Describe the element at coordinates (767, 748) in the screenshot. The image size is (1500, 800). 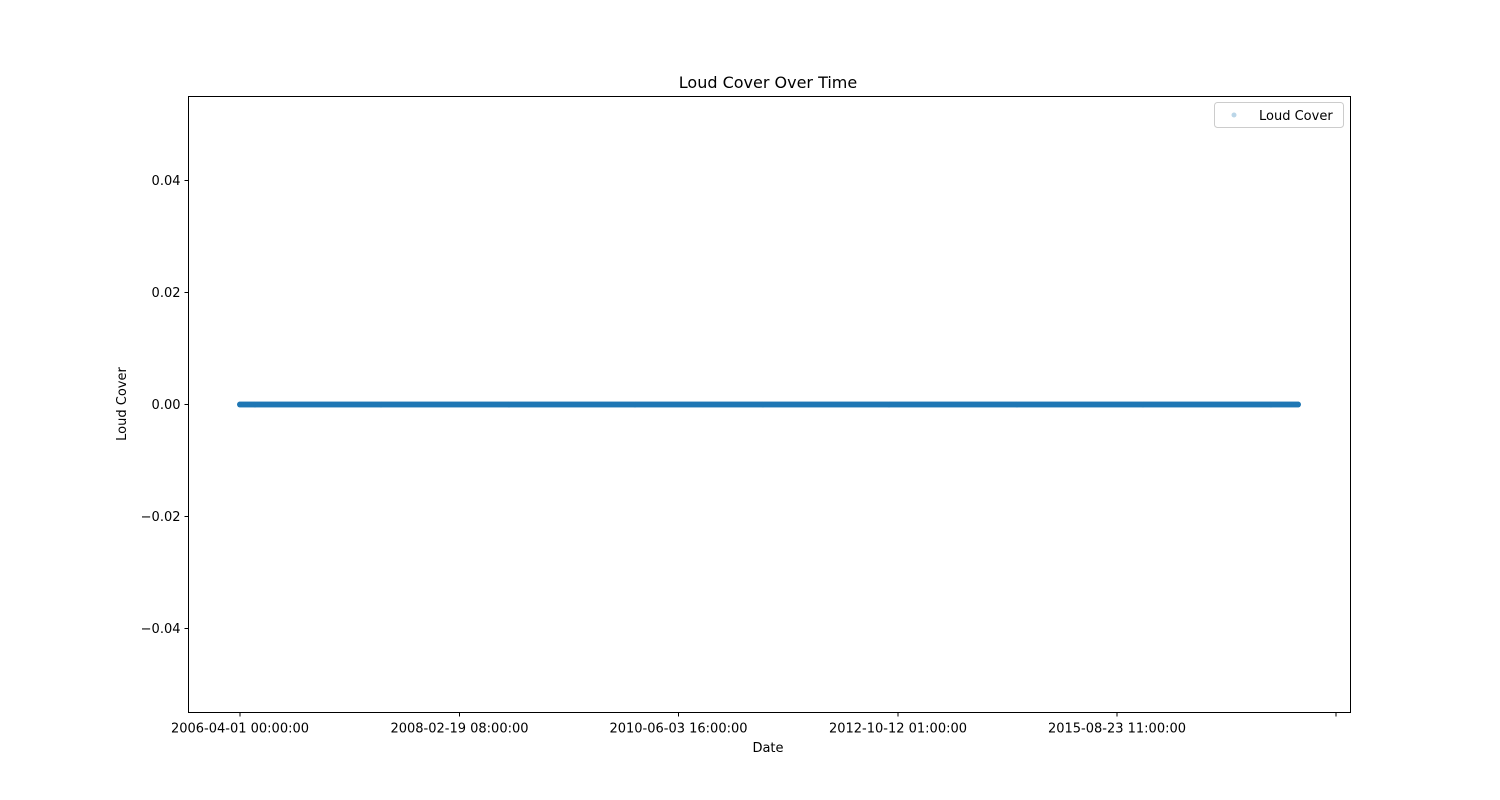
I see `x-axis-title: Date` at that location.